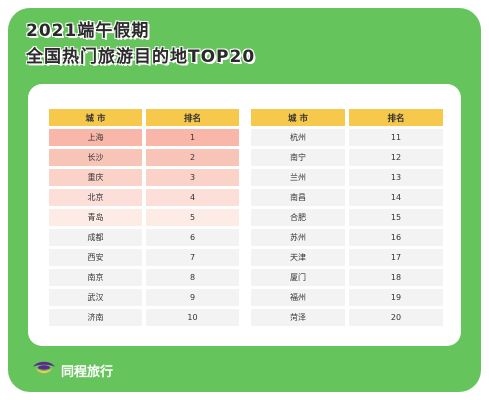  I want to click on cell-rank-a: 8, so click(192, 277).